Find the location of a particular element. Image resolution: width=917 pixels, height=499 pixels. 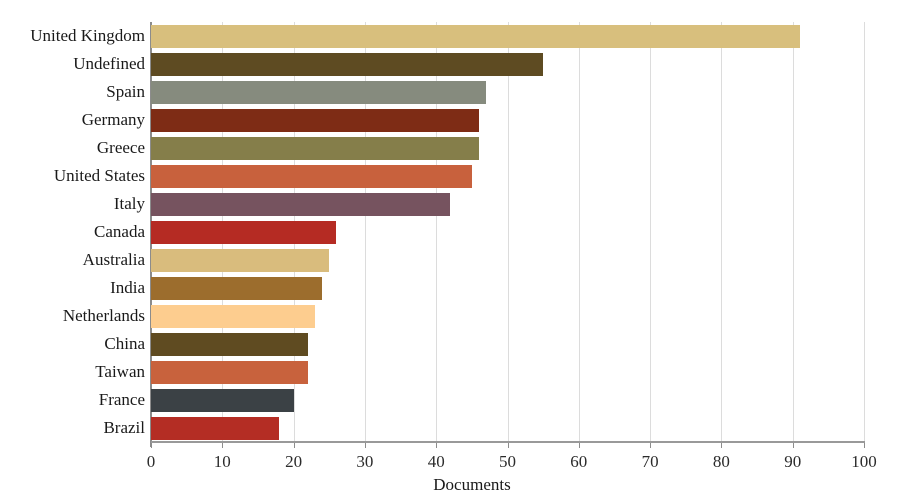

chart-row-brazil: Brazil is located at coordinates (432, 428).